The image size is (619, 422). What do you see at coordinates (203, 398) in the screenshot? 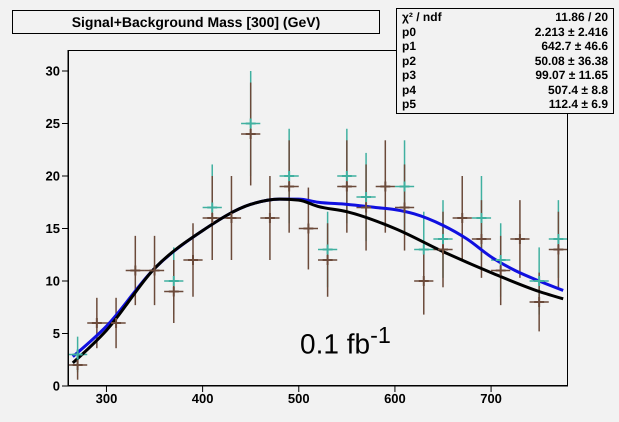
I see `x-tick-label: 400` at bounding box center [203, 398].